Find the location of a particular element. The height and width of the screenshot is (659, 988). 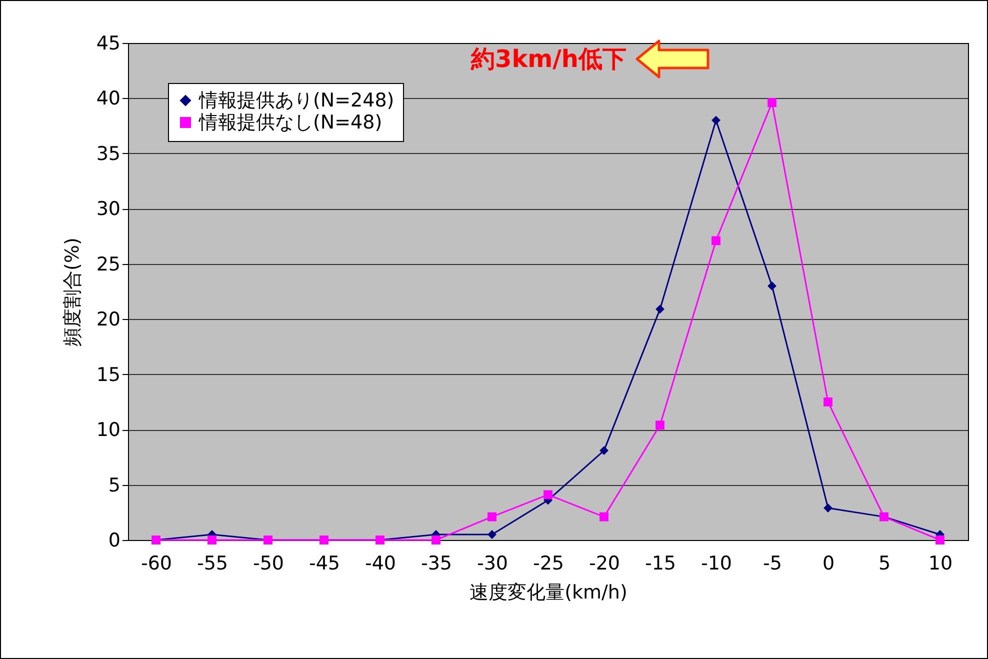

legend-label: 情報提供なし(N=48) is located at coordinates (290, 123).